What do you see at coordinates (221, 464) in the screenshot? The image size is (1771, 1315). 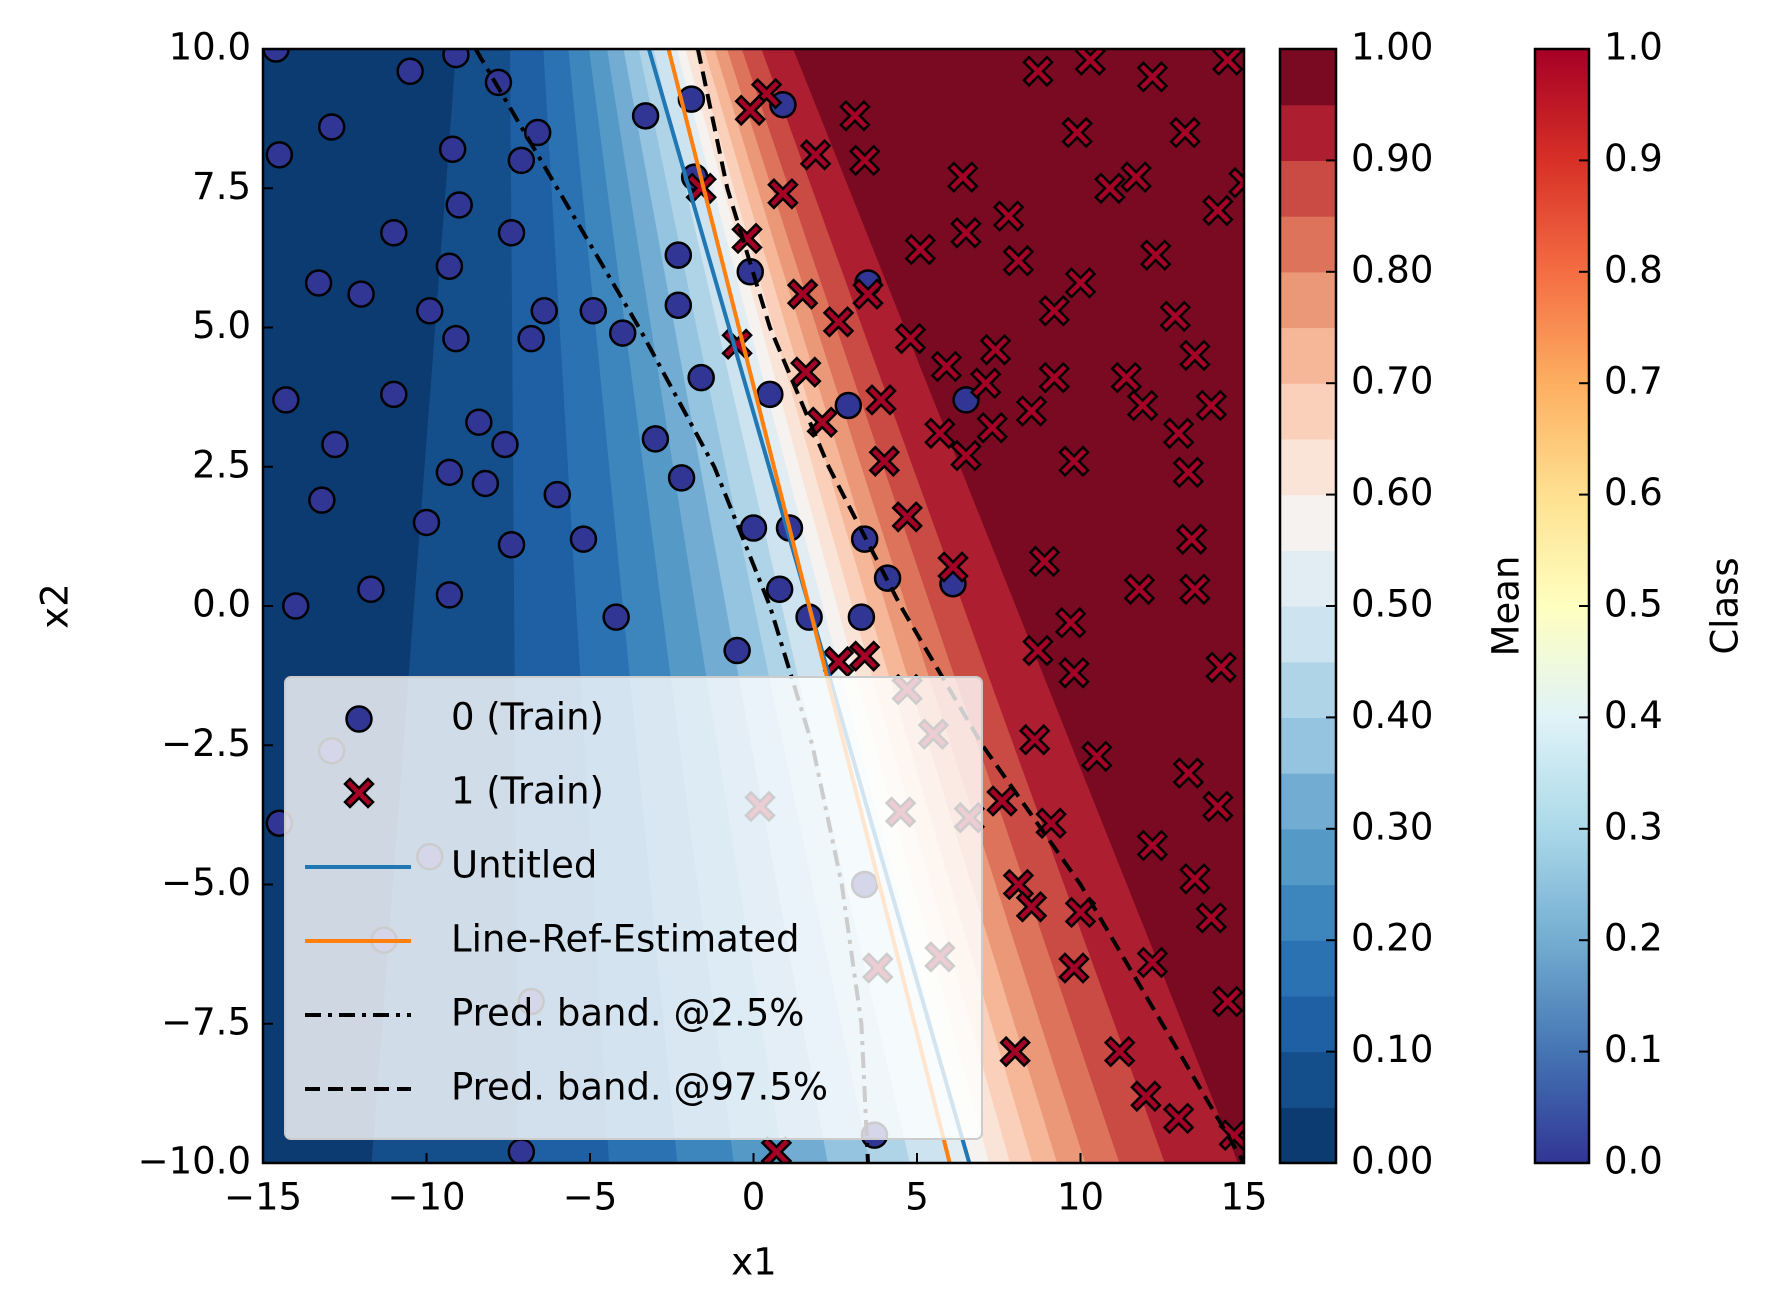 I see `y-tick-label: 2.5` at bounding box center [221, 464].